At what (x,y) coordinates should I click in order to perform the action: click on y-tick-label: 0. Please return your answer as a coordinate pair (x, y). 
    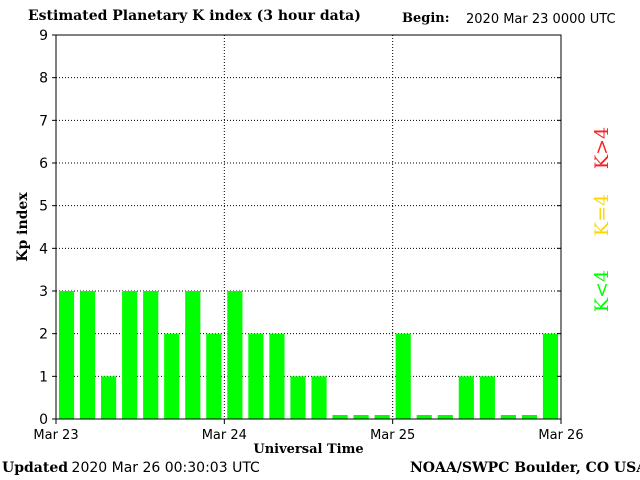
    Looking at the image, I should click on (43, 420).